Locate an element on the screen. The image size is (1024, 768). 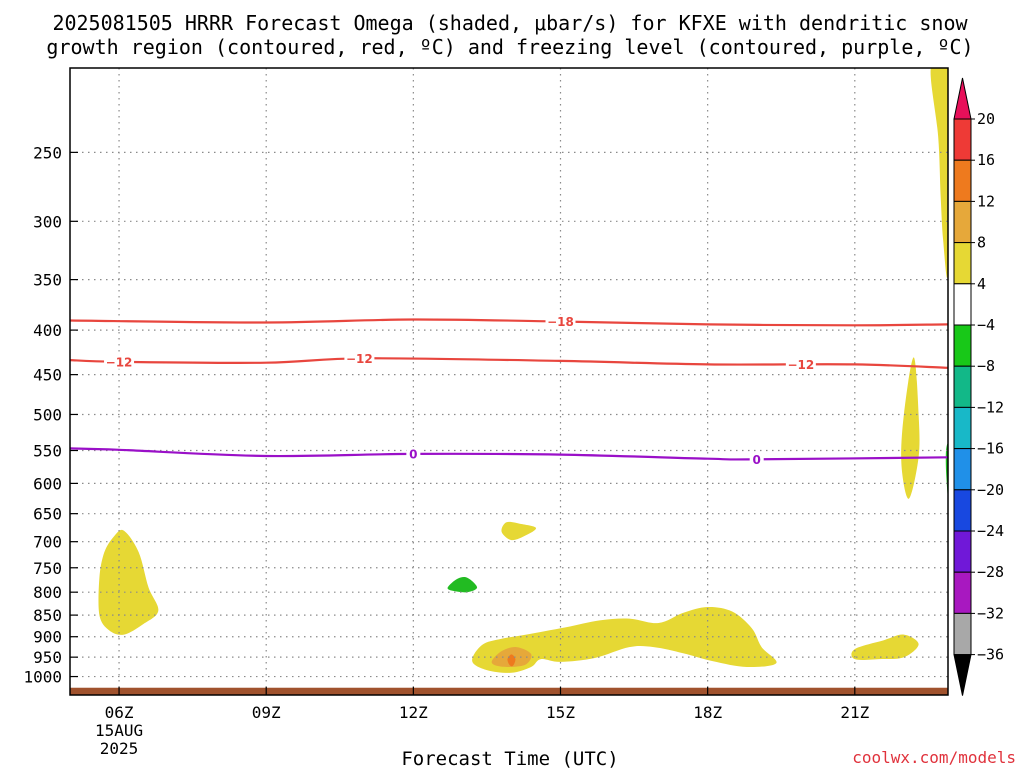
y-tick-label: 650 is located at coordinates (47, 514).